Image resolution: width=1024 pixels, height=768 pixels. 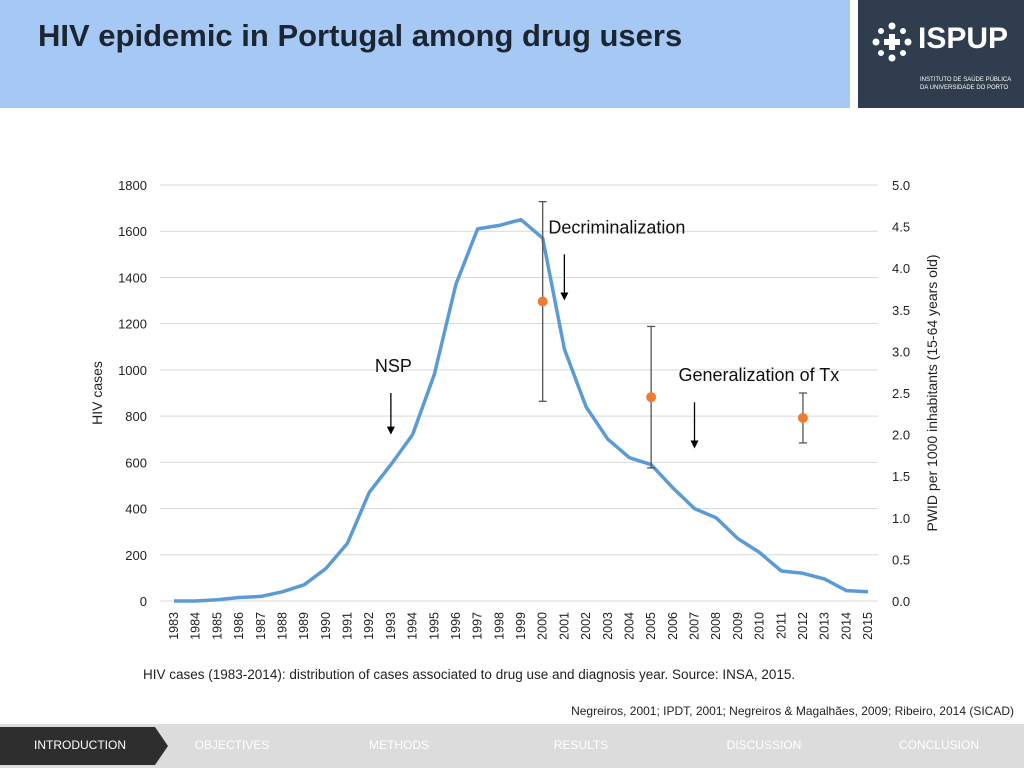 I want to click on y-tick-label: 1200, so click(x=132, y=324).